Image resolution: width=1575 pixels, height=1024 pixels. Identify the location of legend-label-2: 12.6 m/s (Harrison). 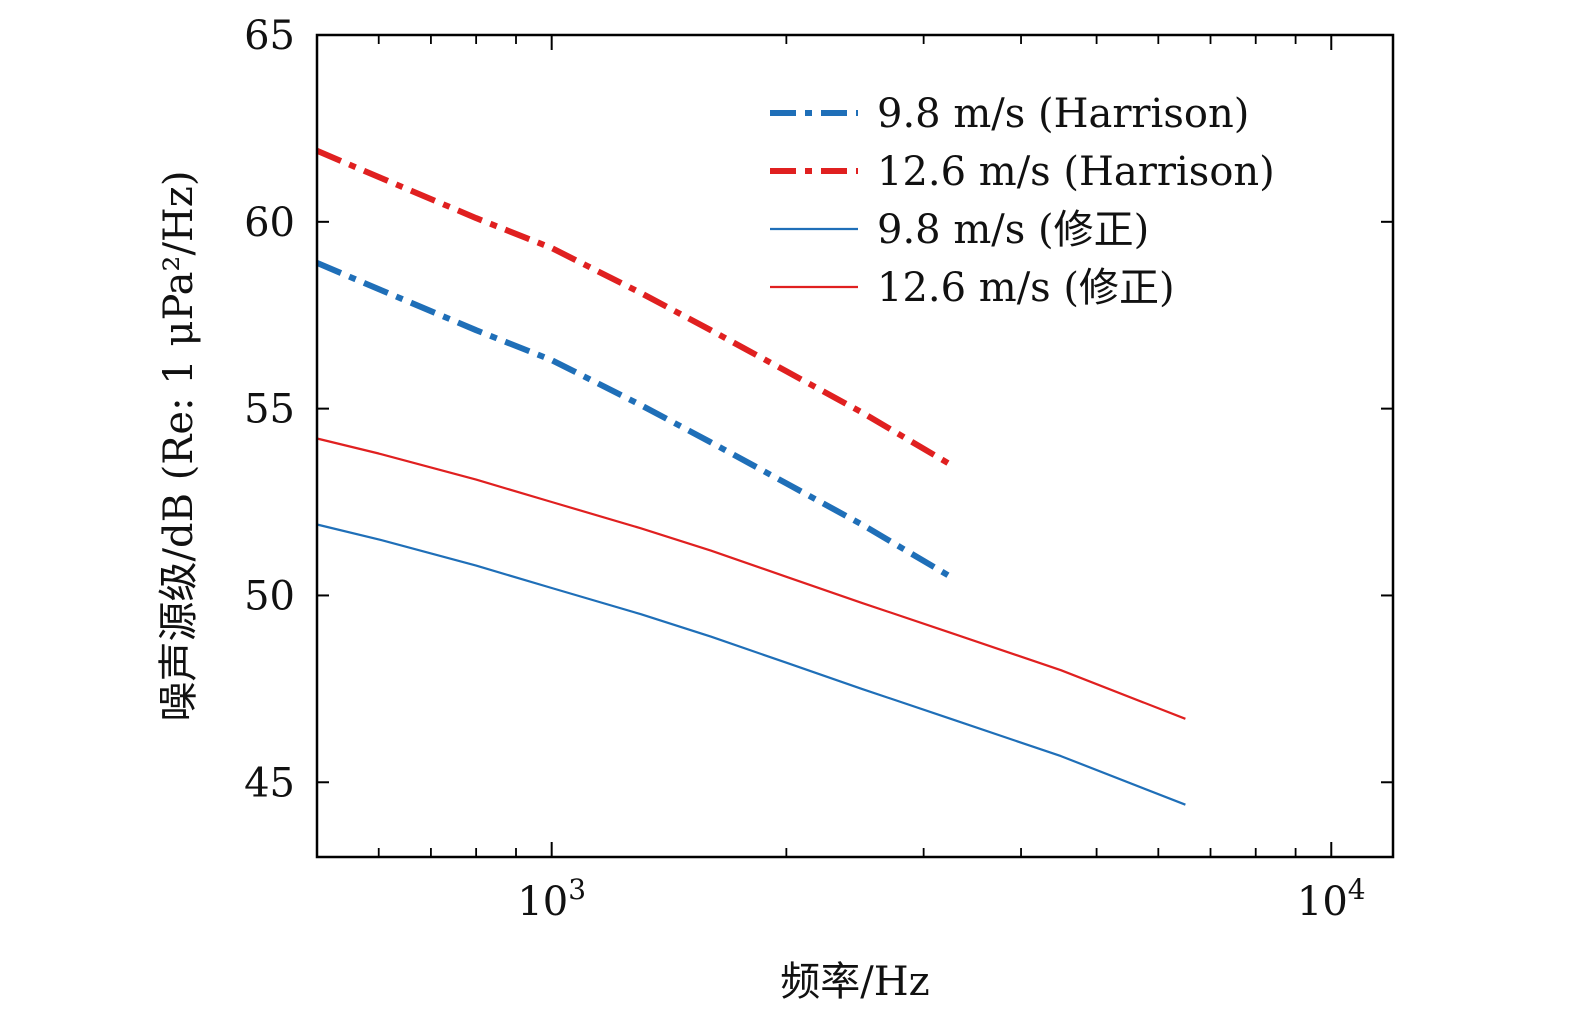
(1076, 172).